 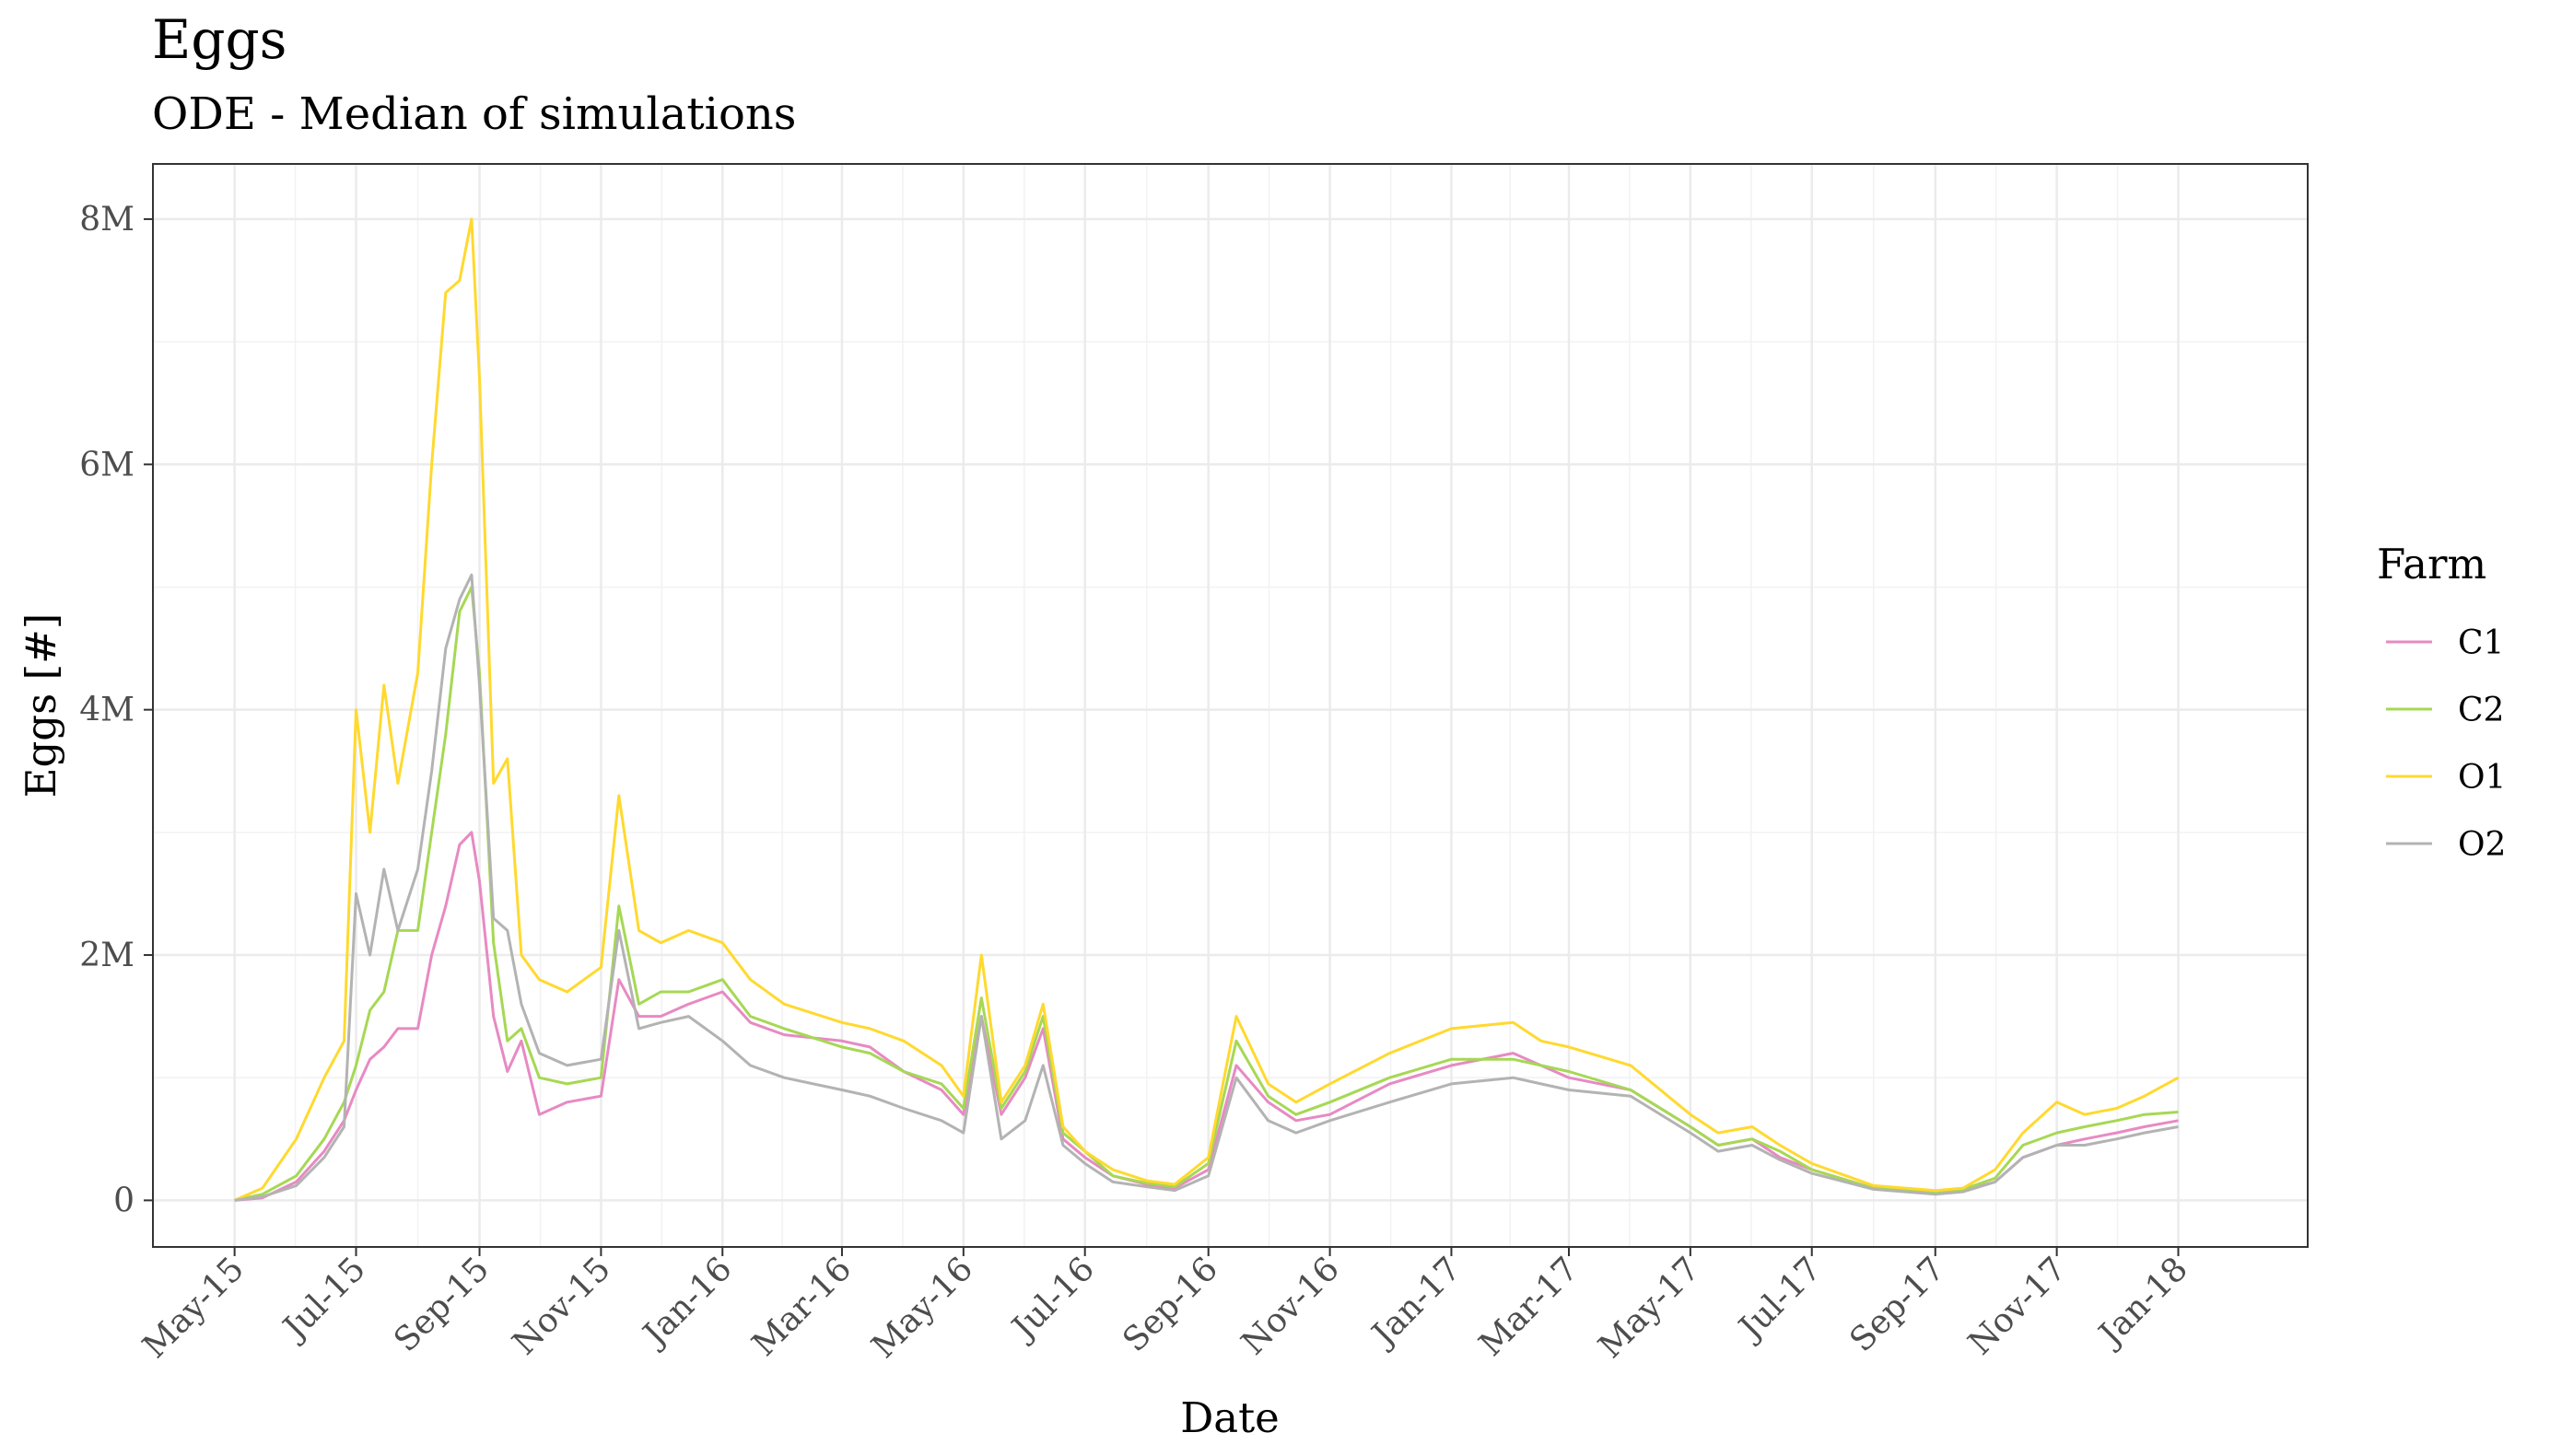 I want to click on x-tick-label: Sep-15, so click(x=442, y=1304).